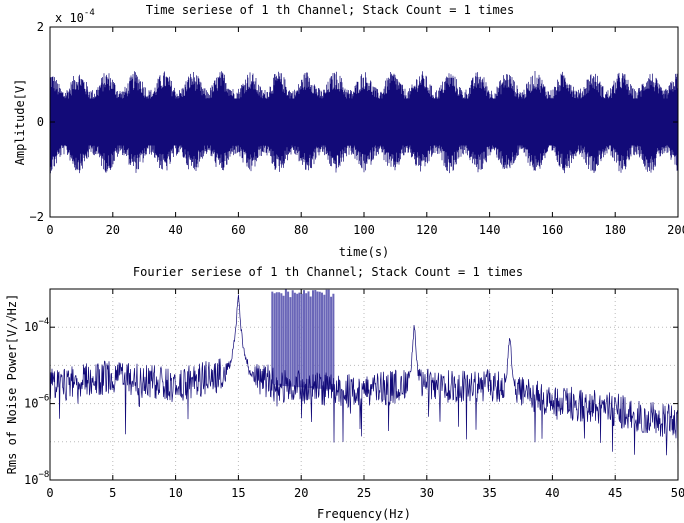 The width and height of the screenshot is (684, 523). Describe the element at coordinates (49, 230) in the screenshot. I see `time-series-x-tick-label: 0` at that location.